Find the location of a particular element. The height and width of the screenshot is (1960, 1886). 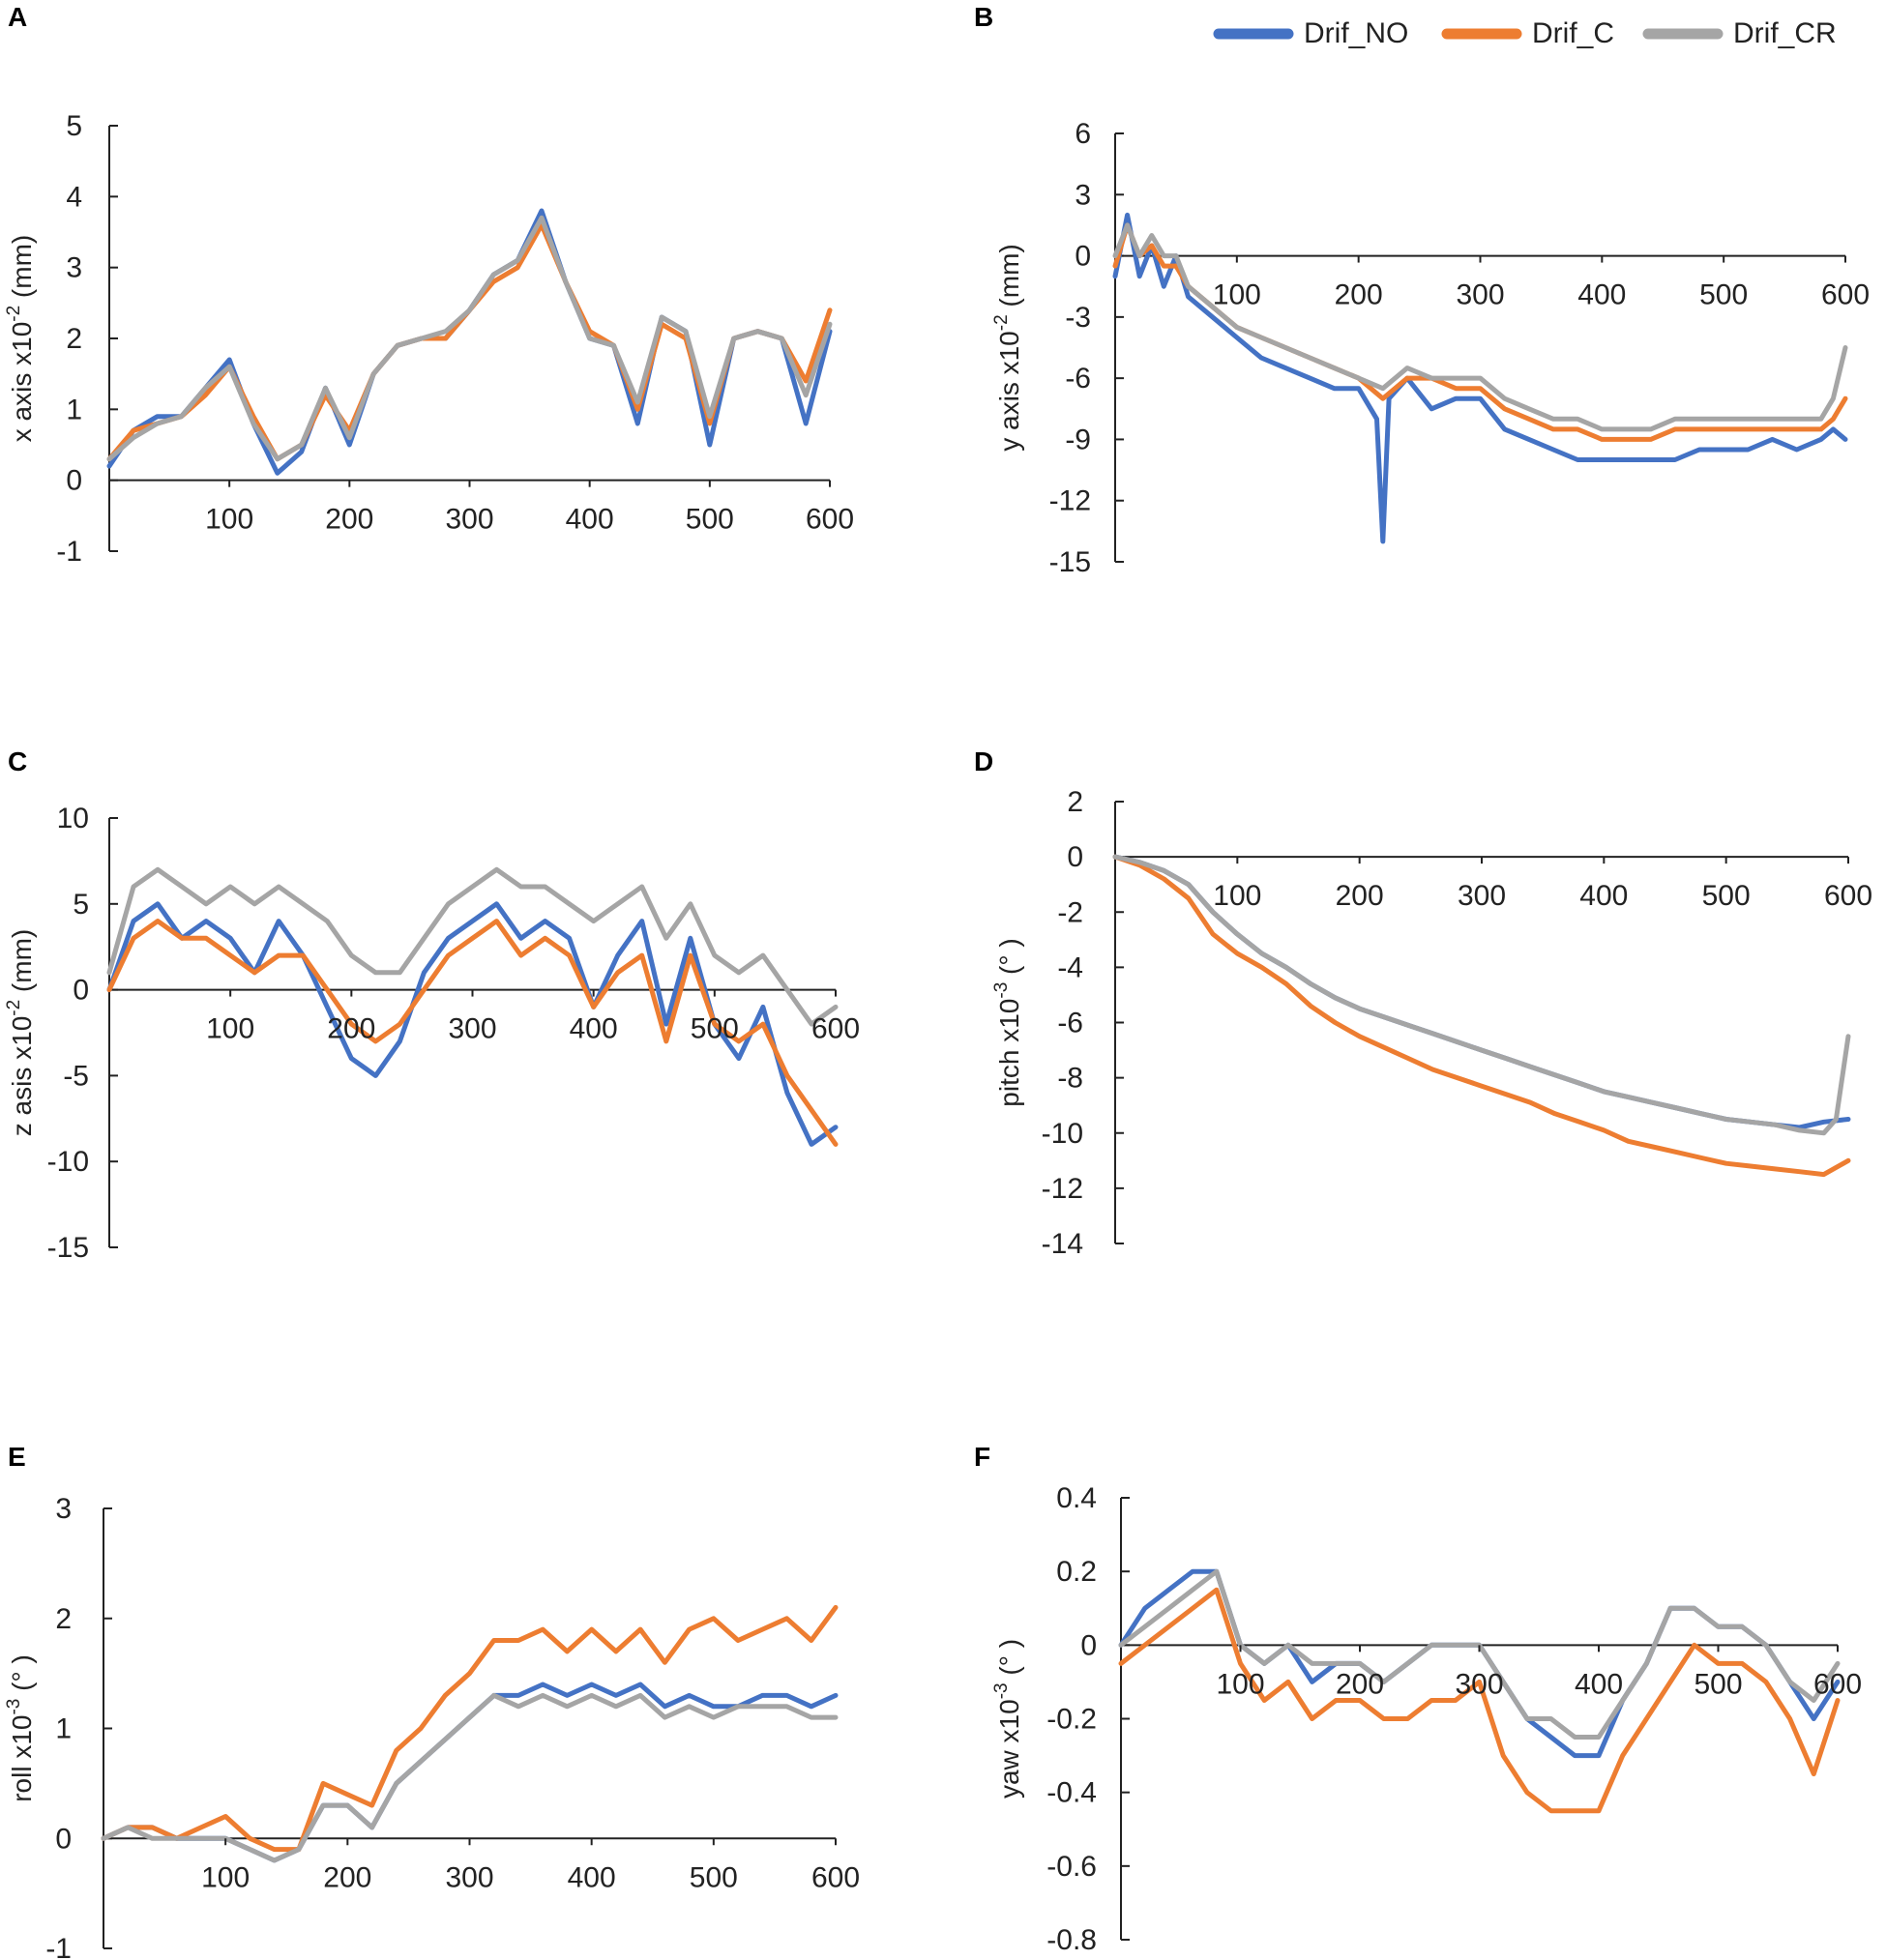

y-tick-label: -0.4 is located at coordinates (1072, 1793).